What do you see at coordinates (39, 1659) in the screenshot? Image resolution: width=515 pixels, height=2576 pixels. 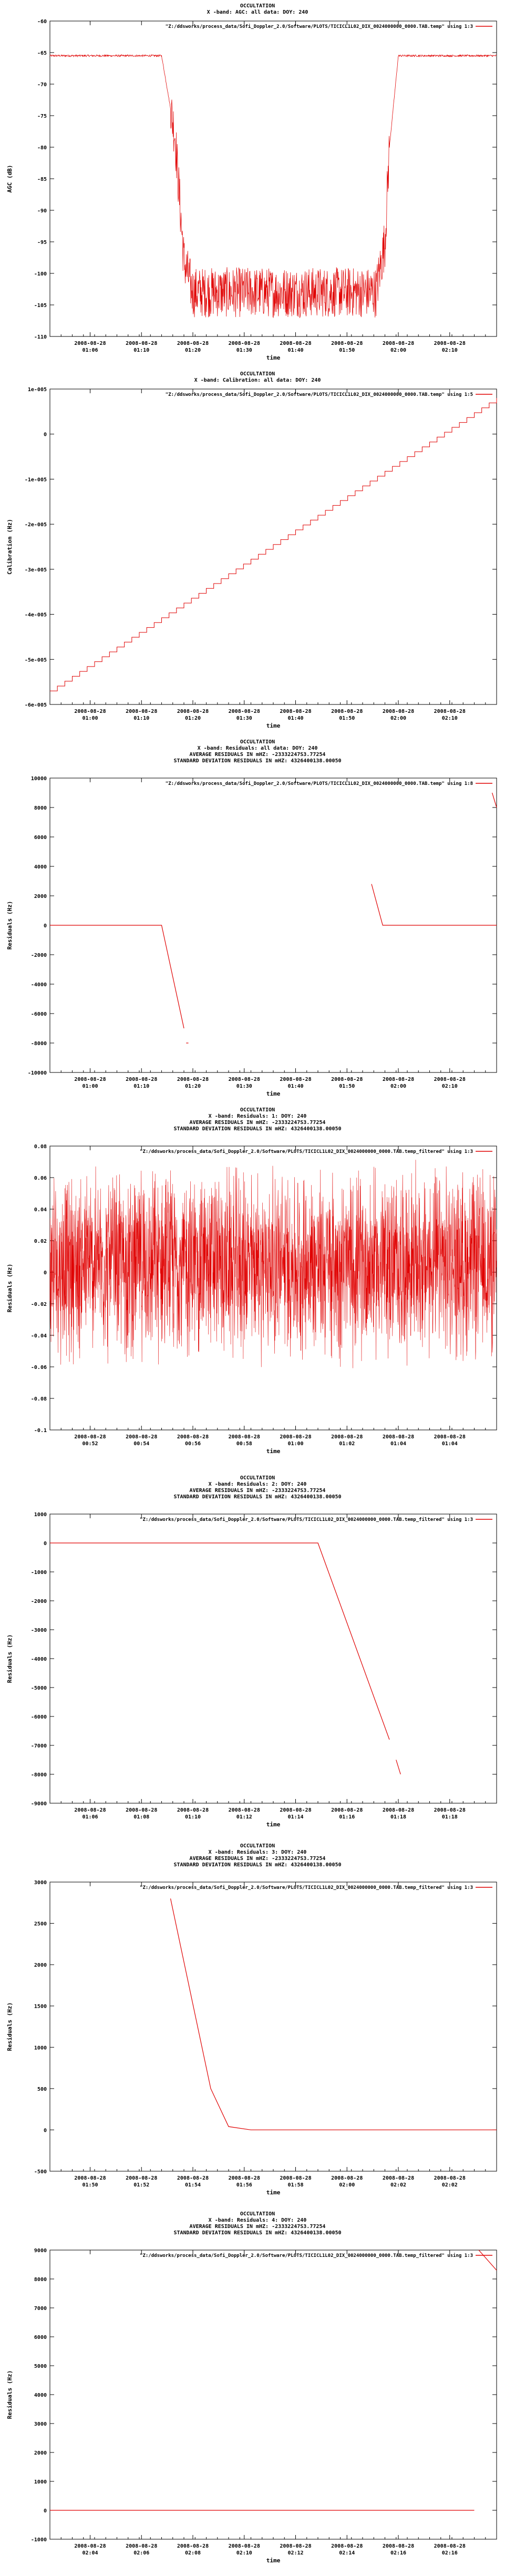 I see `y-tick-label: -4000` at bounding box center [39, 1659].